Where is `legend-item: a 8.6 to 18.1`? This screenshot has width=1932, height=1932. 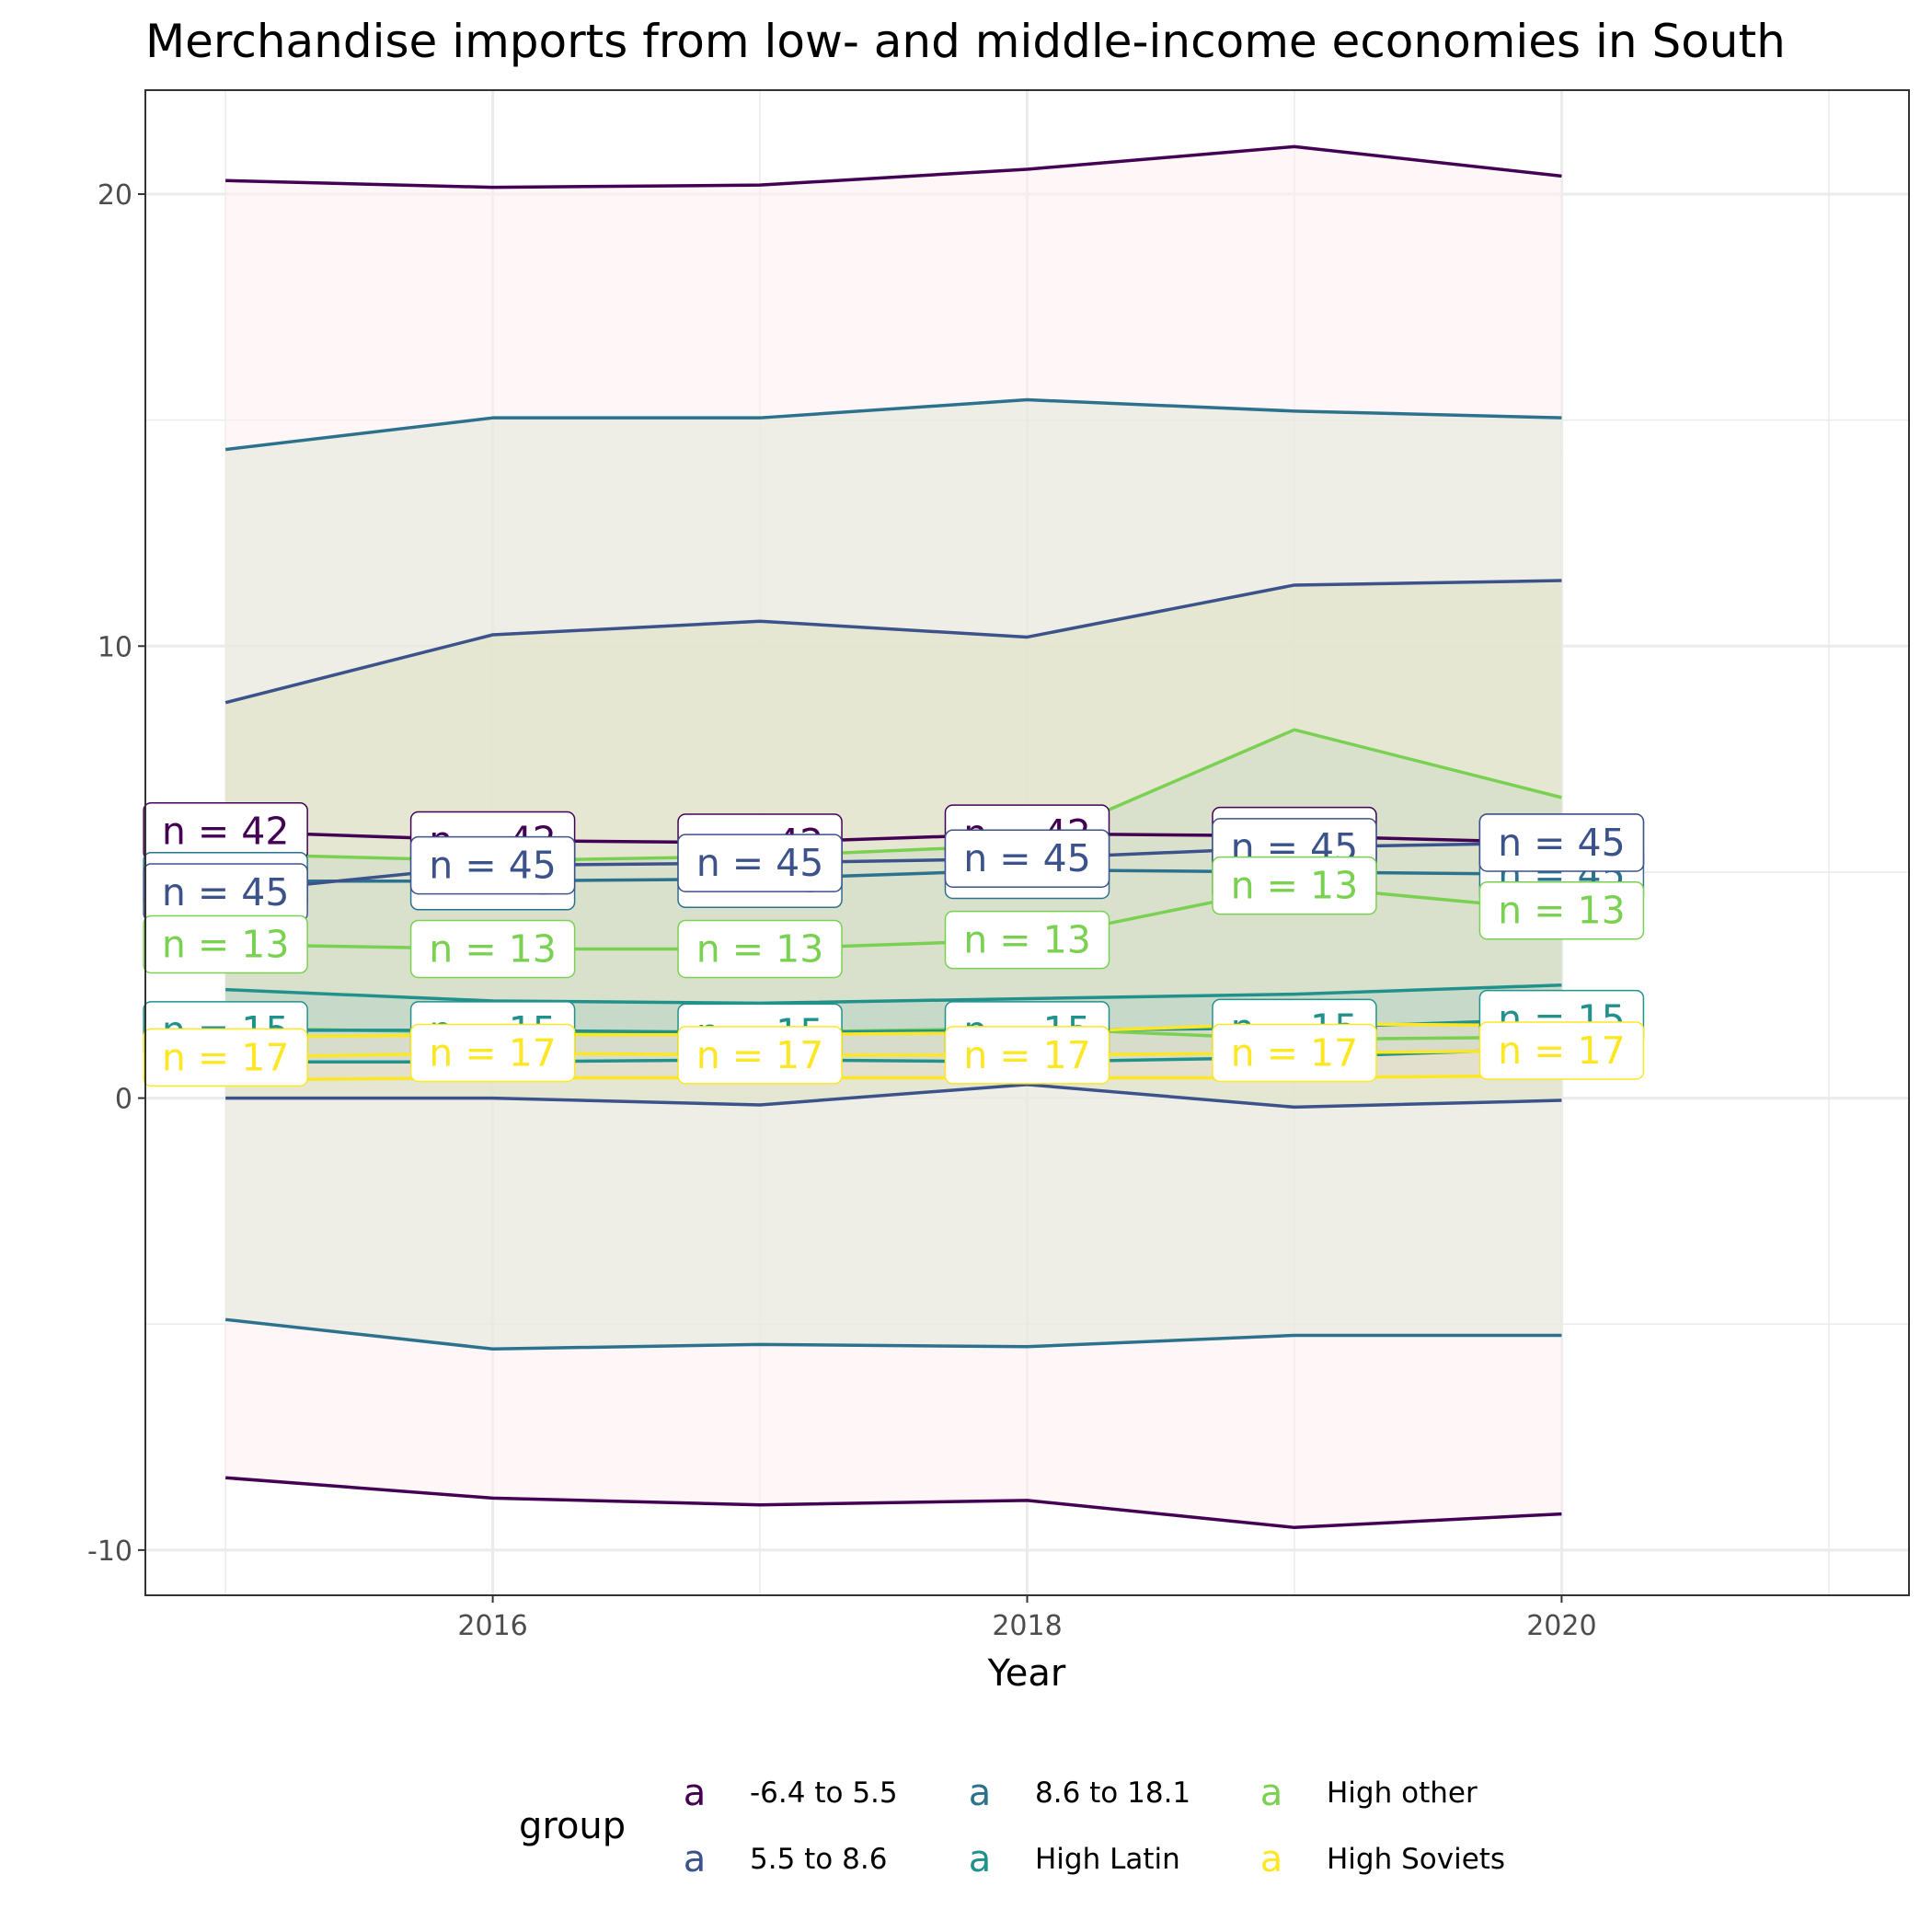
legend-item: a 8.6 to 18.1 is located at coordinates (1079, 1793).